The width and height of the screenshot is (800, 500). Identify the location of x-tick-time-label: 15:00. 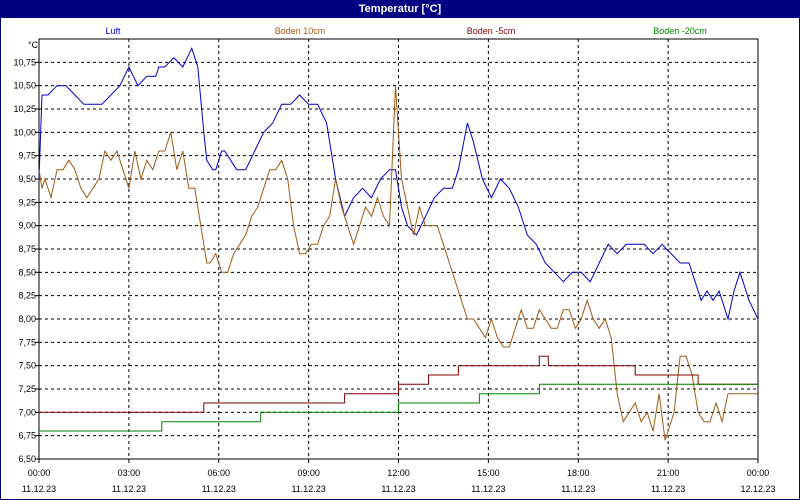
(488, 473).